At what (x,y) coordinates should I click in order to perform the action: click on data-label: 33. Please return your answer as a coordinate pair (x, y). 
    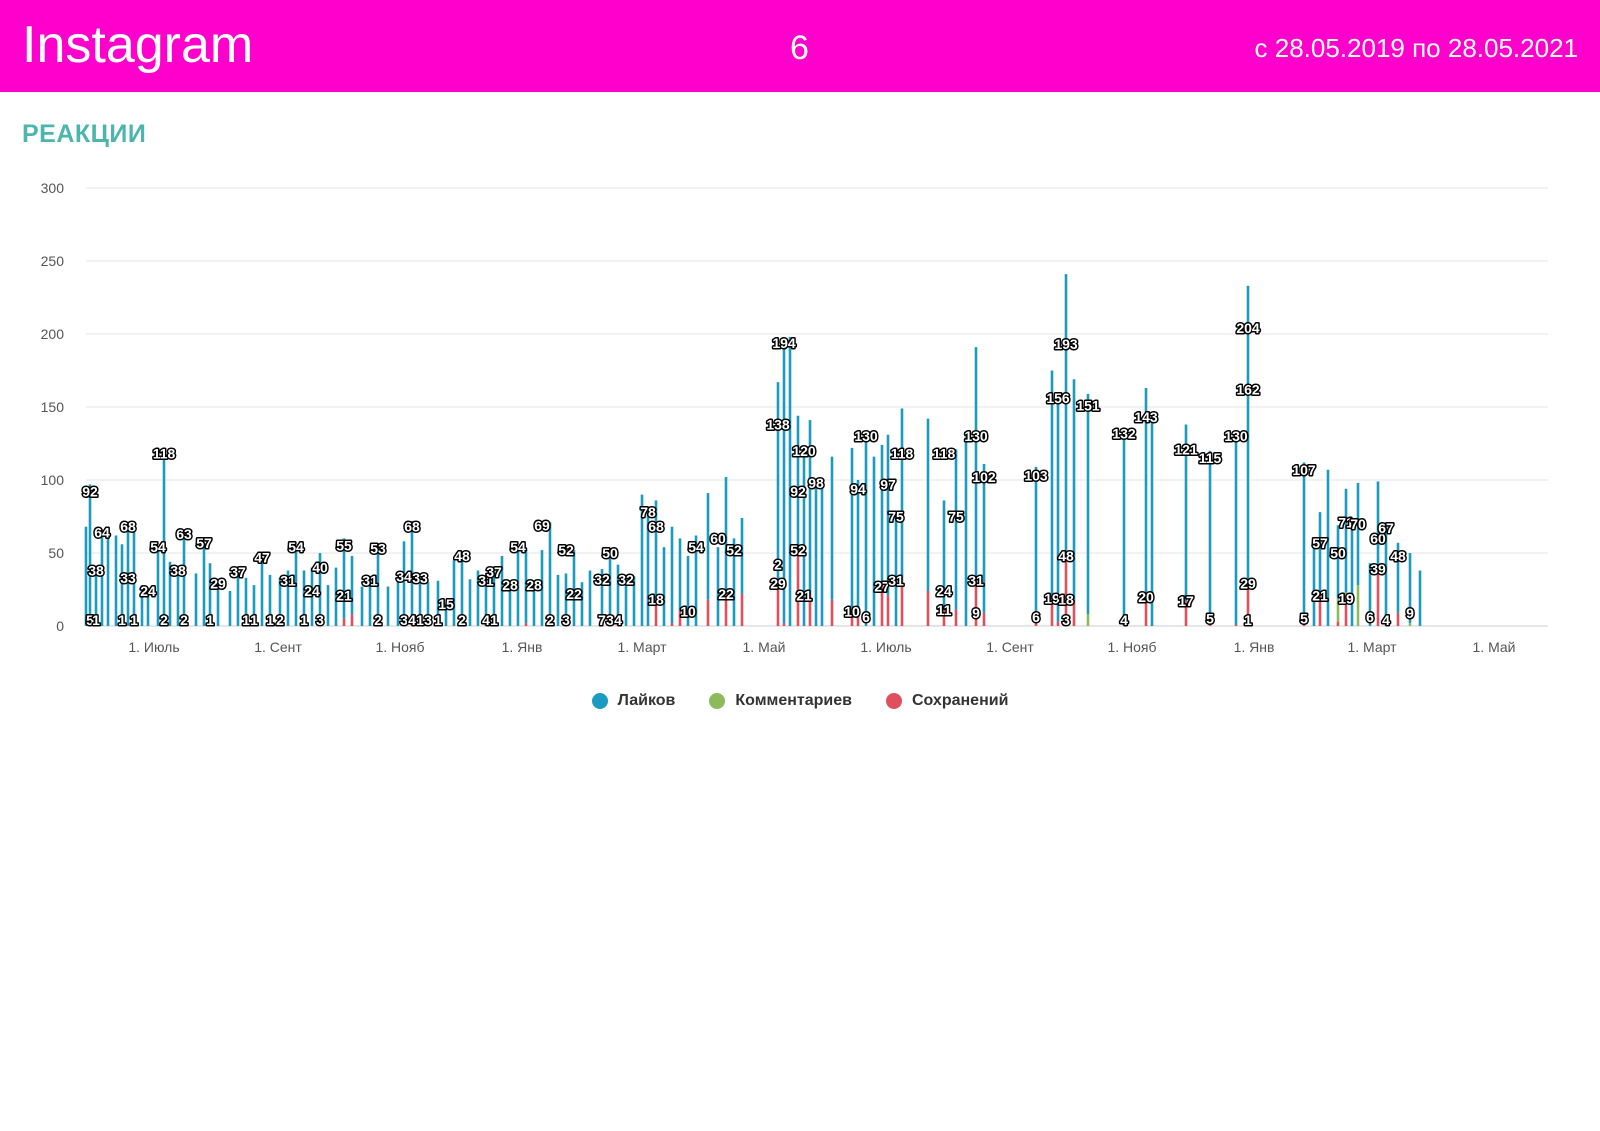
    Looking at the image, I should click on (128, 578).